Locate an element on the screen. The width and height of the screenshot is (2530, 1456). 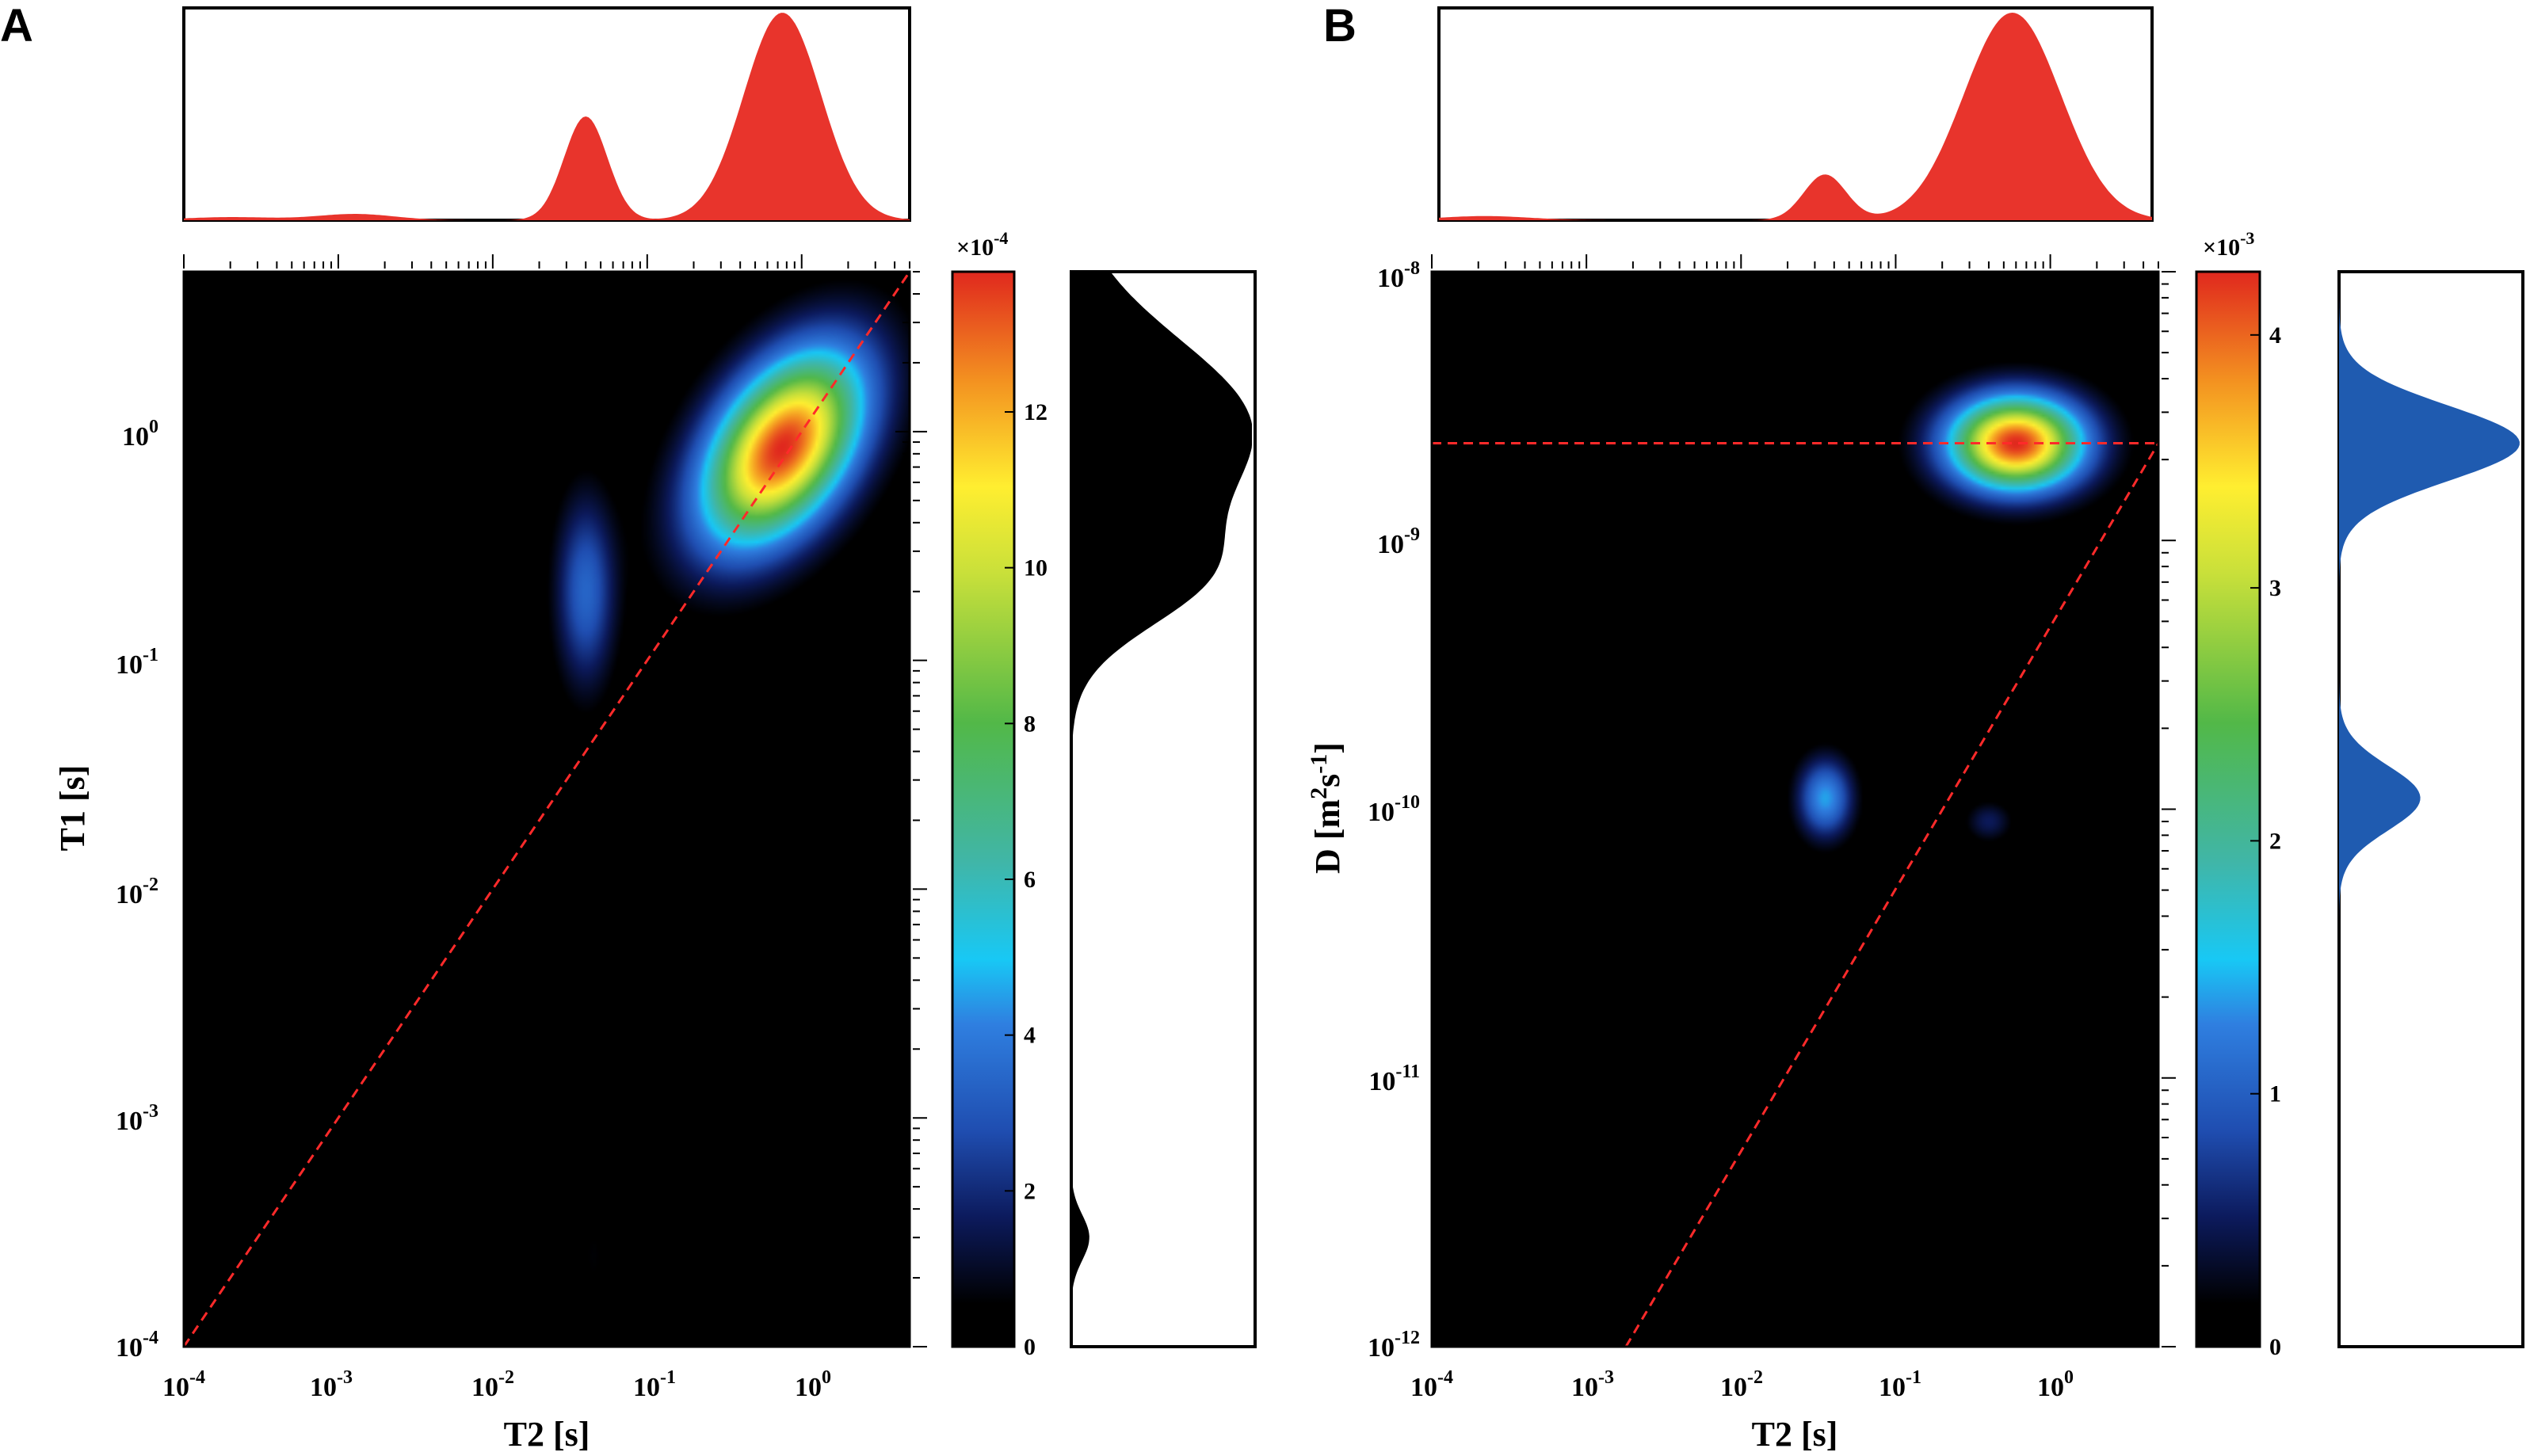
panel-a-x-tick-label: 10⁻³ is located at coordinates (331, 1384).